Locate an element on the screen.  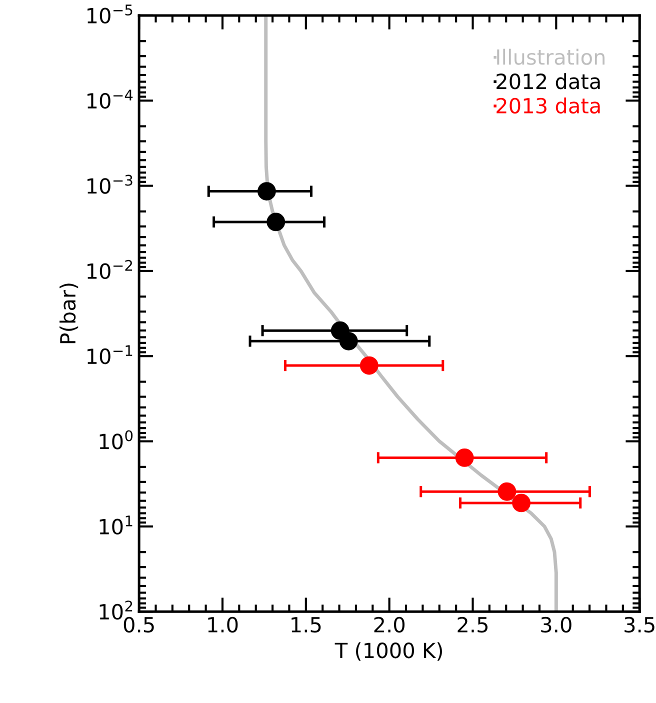
x-tick-label: 2.0 is located at coordinates (389, 624).